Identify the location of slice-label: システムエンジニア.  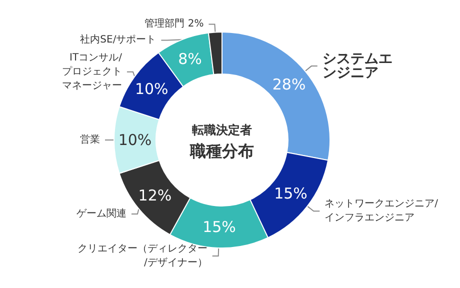
(357, 66).